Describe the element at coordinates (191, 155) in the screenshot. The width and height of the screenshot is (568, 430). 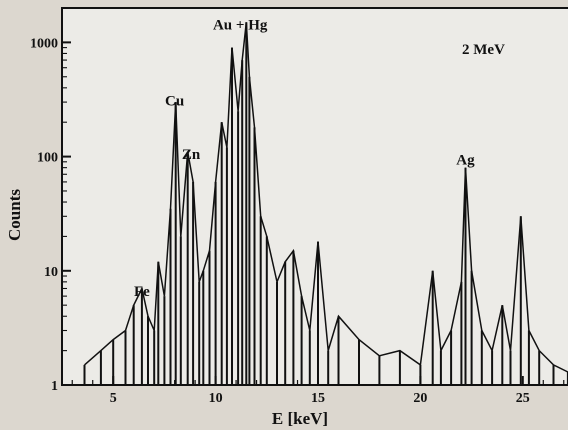
I see `peak-label: Zn` at that location.